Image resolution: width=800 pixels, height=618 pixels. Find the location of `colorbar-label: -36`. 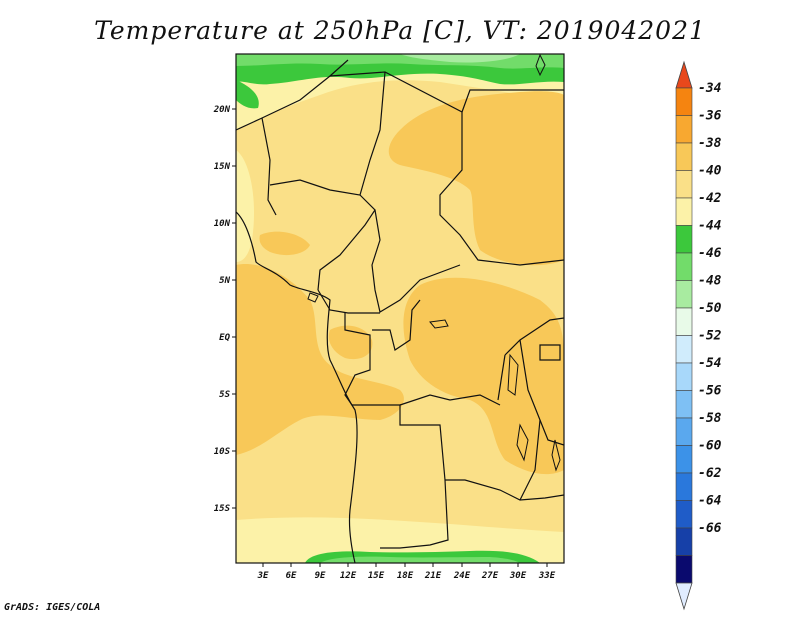

colorbar-label: -36 is located at coordinates (710, 116).